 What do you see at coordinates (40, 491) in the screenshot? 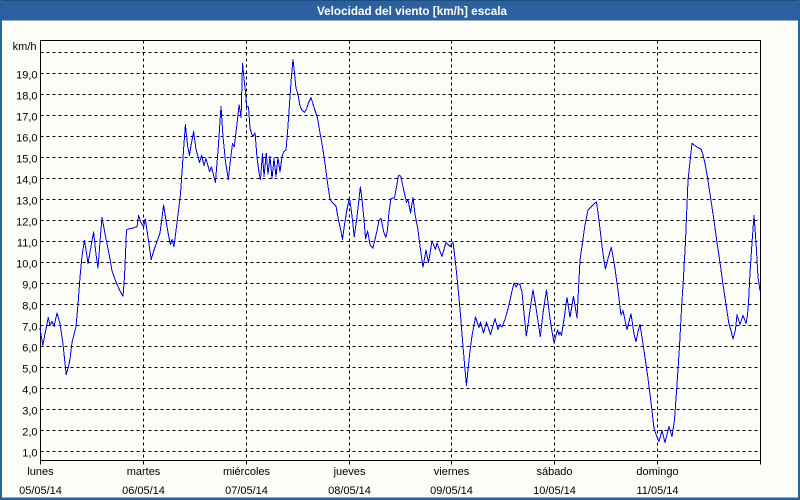
I see `svg-text: 05/05/14` at bounding box center [40, 491].